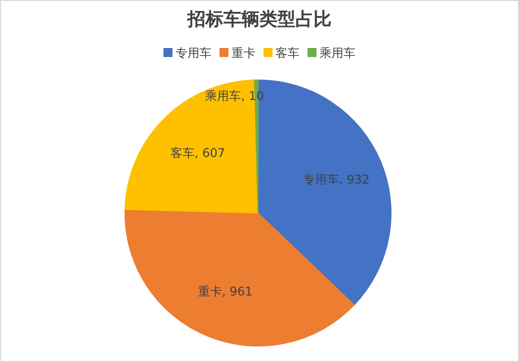 Image resolution: width=519 pixels, height=362 pixels. What do you see at coordinates (182, 153) in the screenshot?
I see `slice-label: 客车` at bounding box center [182, 153].